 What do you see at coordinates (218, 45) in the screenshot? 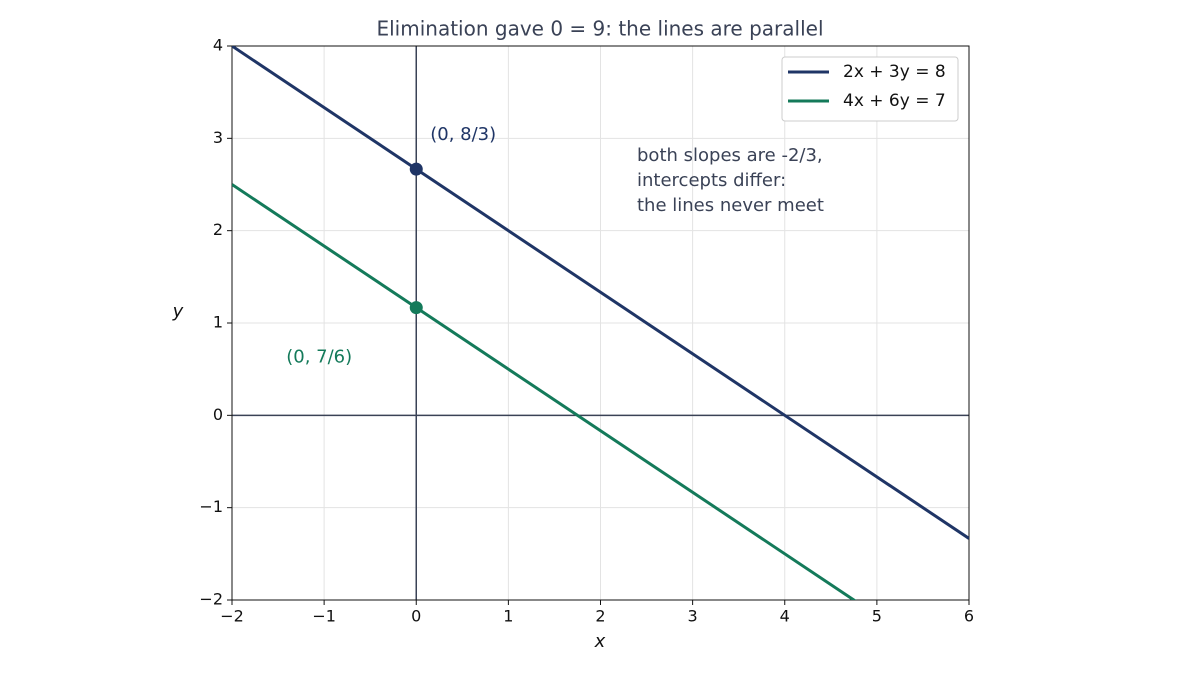
I see `y-tick-label: 4` at bounding box center [218, 45].